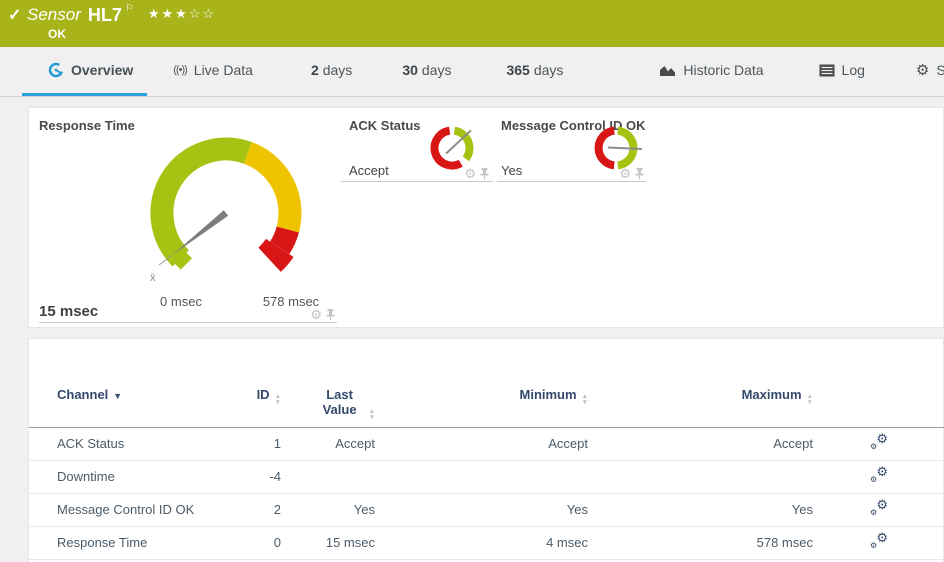  Describe the element at coordinates (328, 477) in the screenshot. I see `cell-last-value` at that location.